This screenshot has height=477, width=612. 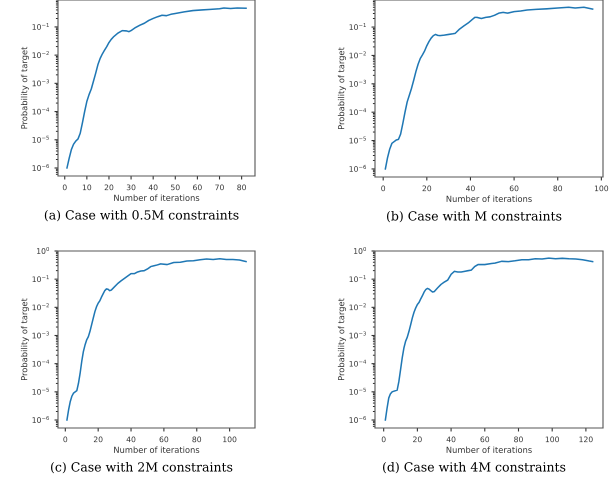 What do you see at coordinates (474, 468) in the screenshot?
I see `text: (d) Case with 4M constraints` at bounding box center [474, 468].